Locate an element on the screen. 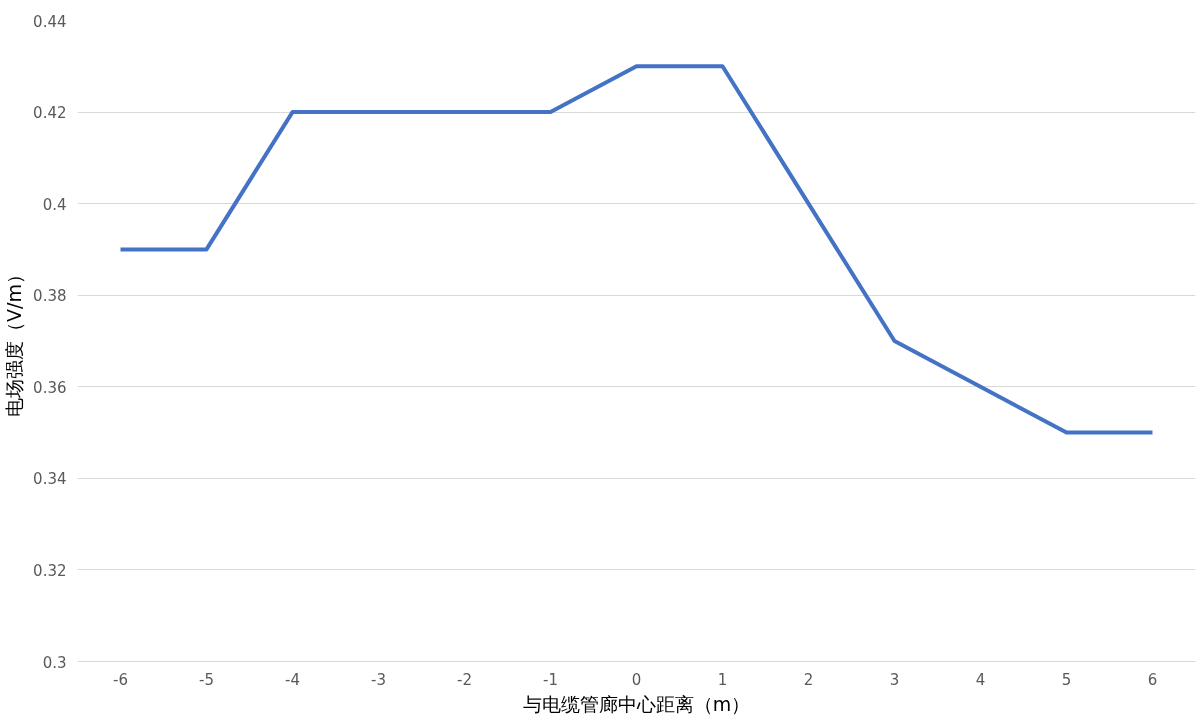 Image resolution: width=1200 pixels, height=717 pixels. x-tick-label: -5 is located at coordinates (206, 679).